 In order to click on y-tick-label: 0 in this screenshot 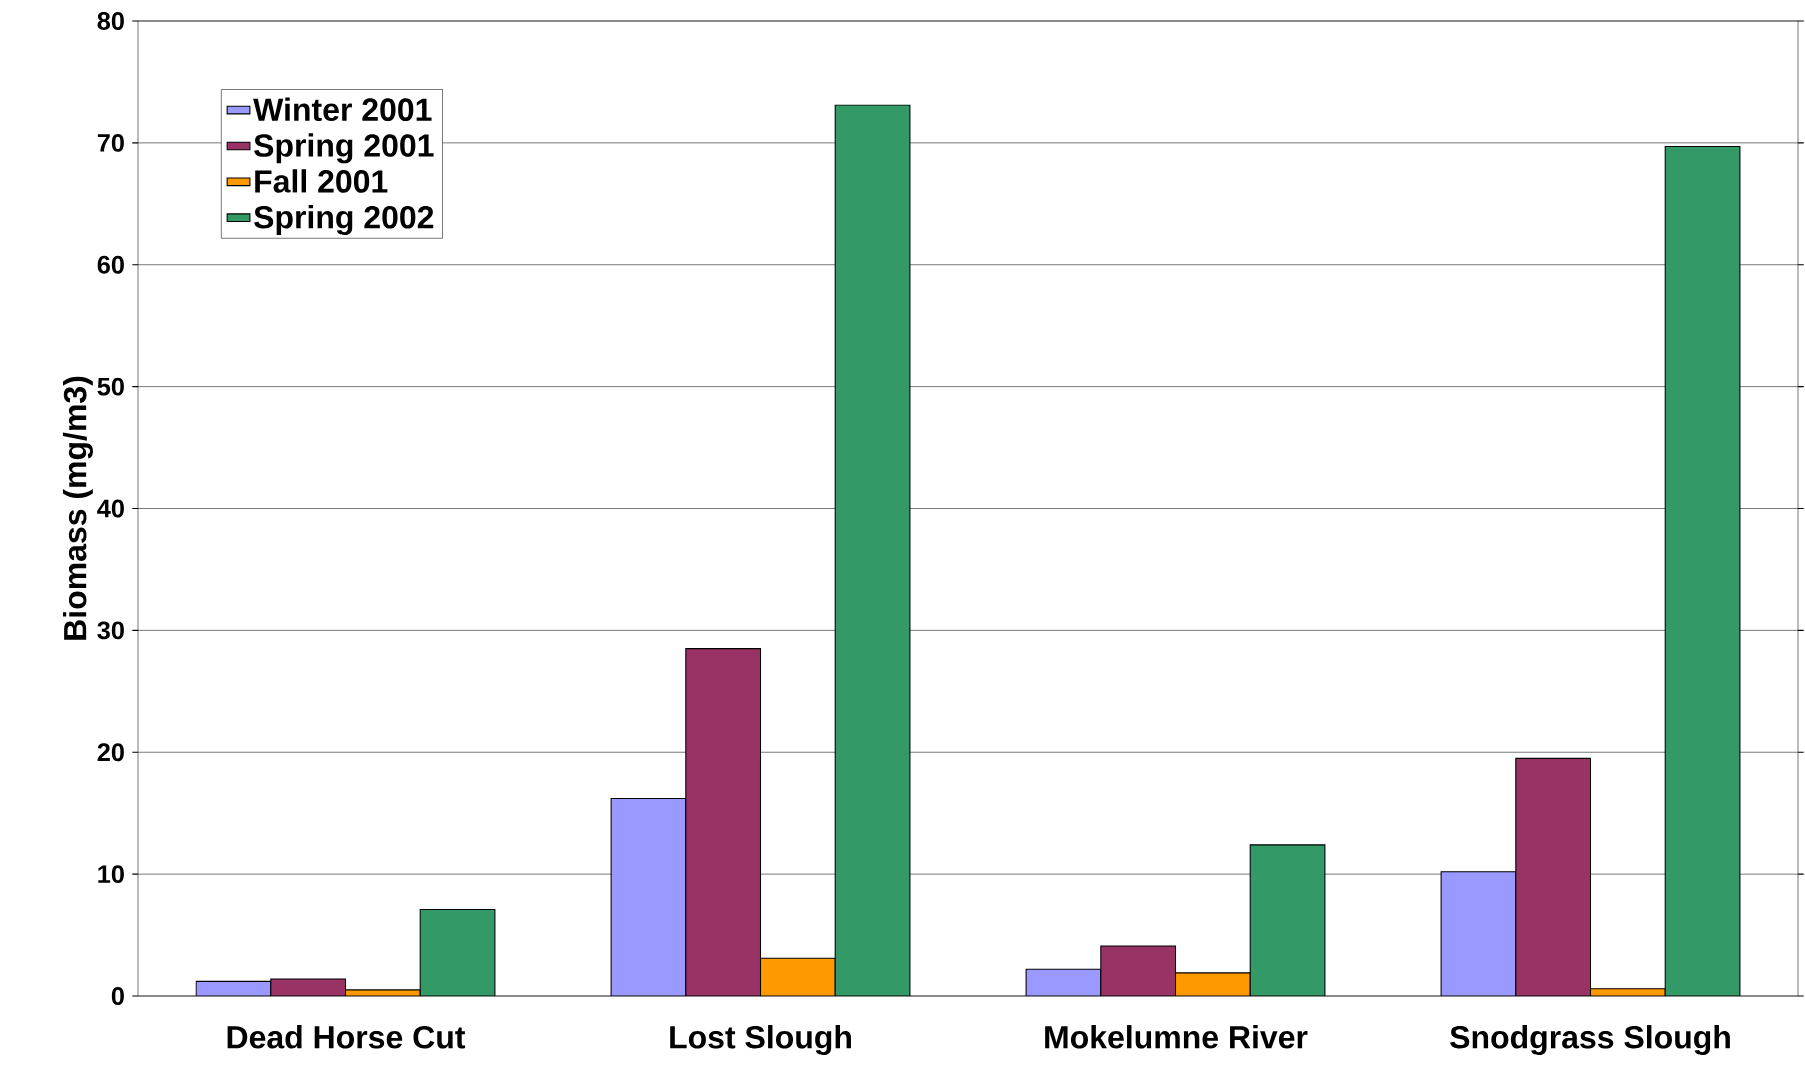, I will do `click(117, 996)`.